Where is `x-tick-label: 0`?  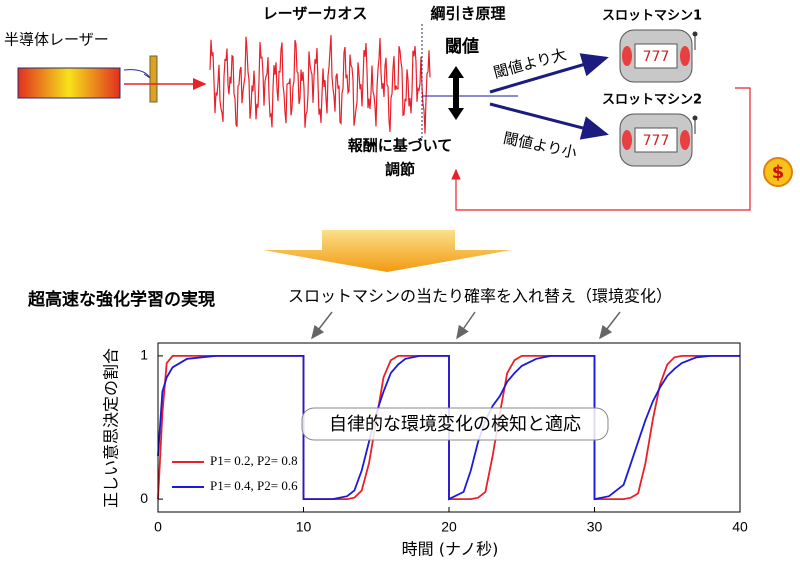 x-tick-label: 0 is located at coordinates (158, 527).